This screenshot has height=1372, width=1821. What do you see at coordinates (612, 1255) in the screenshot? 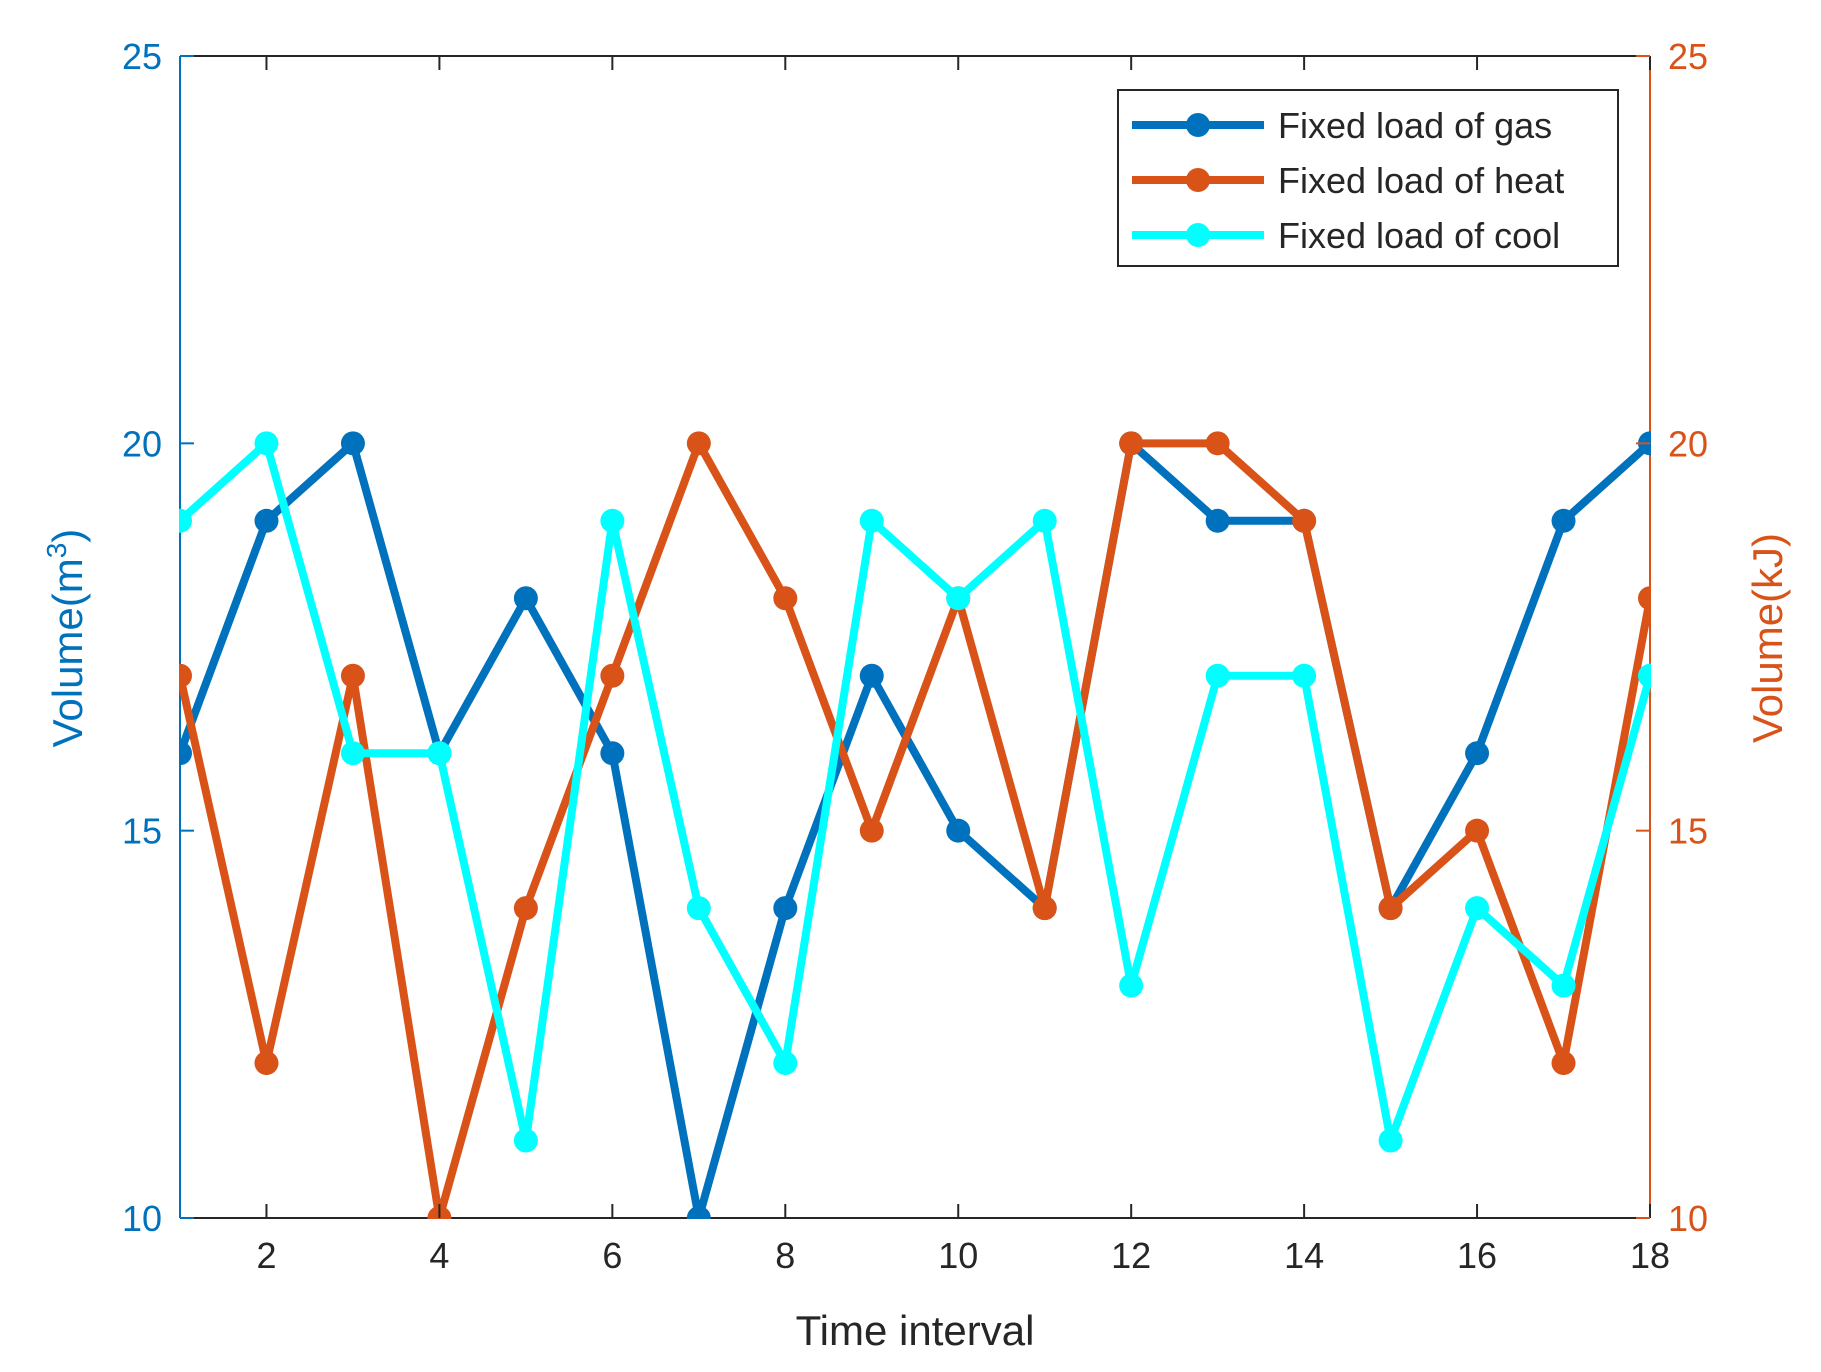
I see `x-tick-label-6: 6` at bounding box center [612, 1255].